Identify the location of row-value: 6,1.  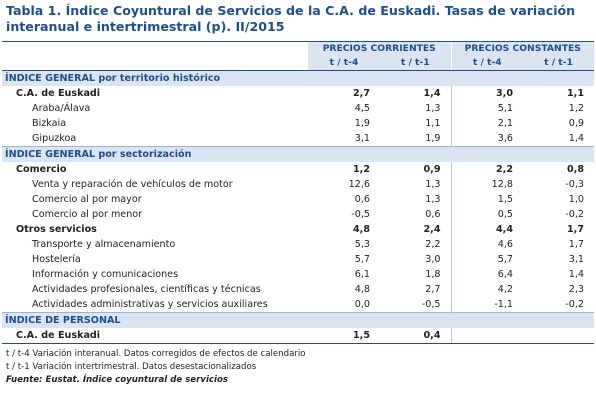
(362, 274).